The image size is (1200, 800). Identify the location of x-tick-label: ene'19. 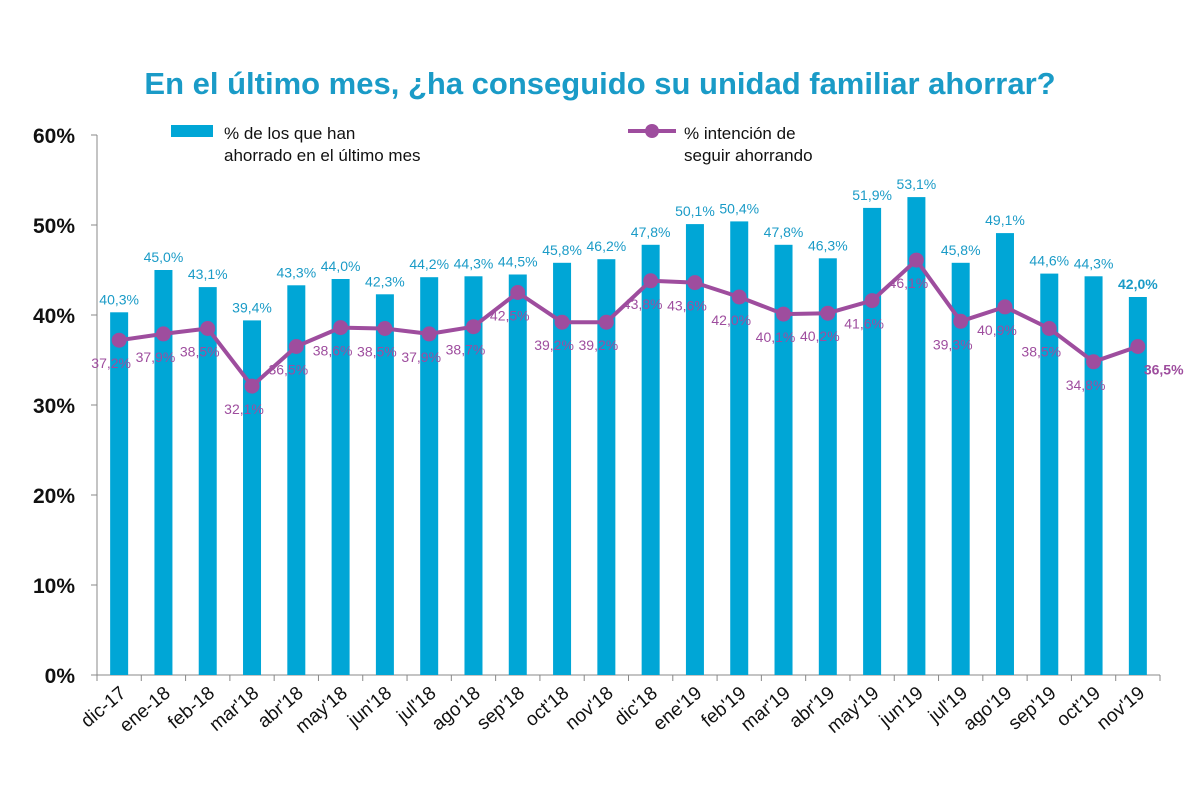
(677, 709).